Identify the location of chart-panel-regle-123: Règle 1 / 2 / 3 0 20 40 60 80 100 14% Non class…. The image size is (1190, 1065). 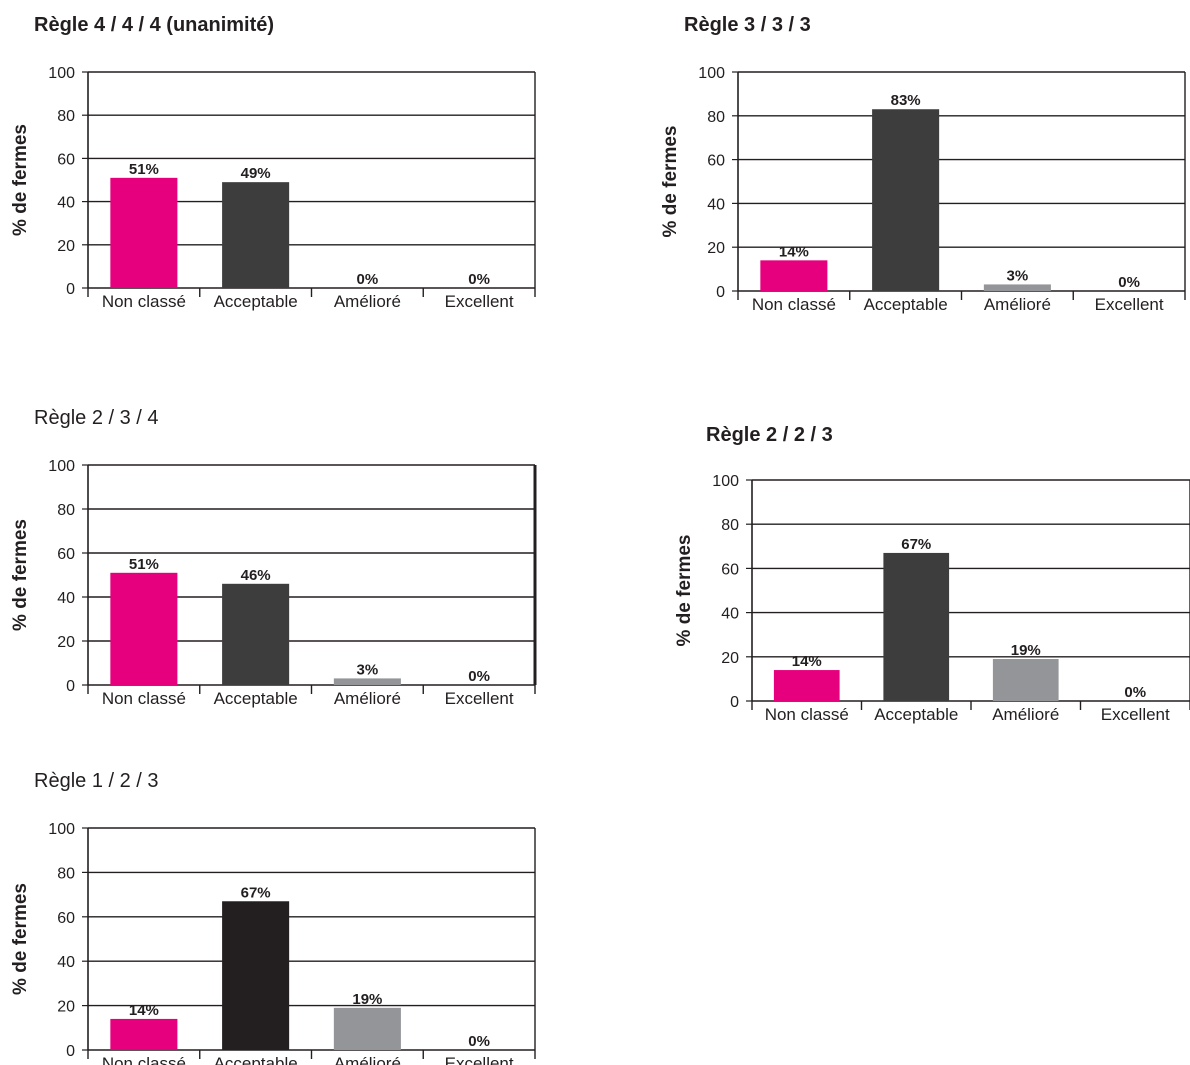
(280, 911).